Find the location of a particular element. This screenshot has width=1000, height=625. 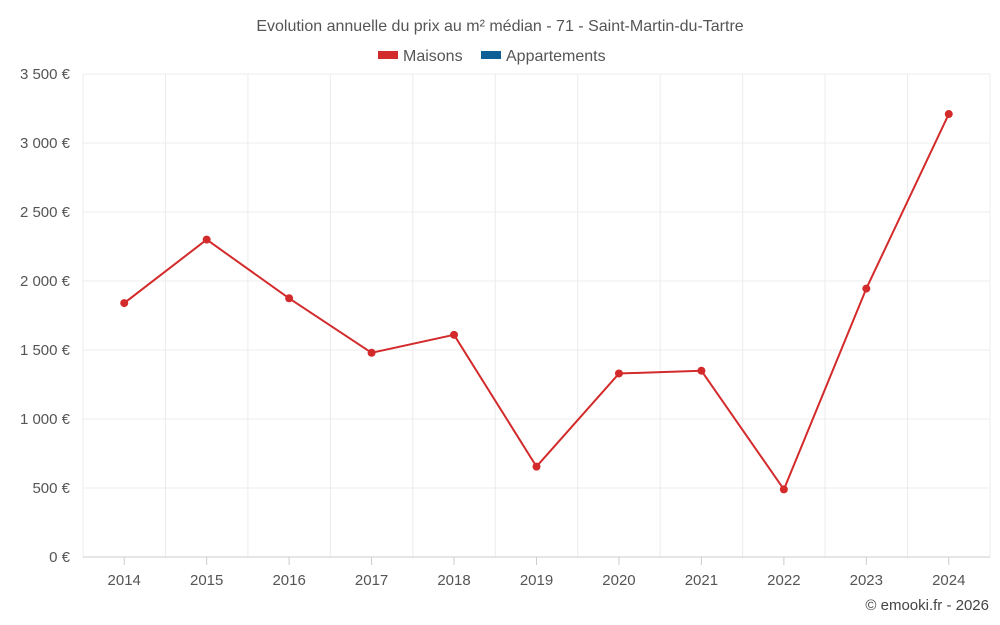

y-tick-label: 3 000 € is located at coordinates (45, 143).